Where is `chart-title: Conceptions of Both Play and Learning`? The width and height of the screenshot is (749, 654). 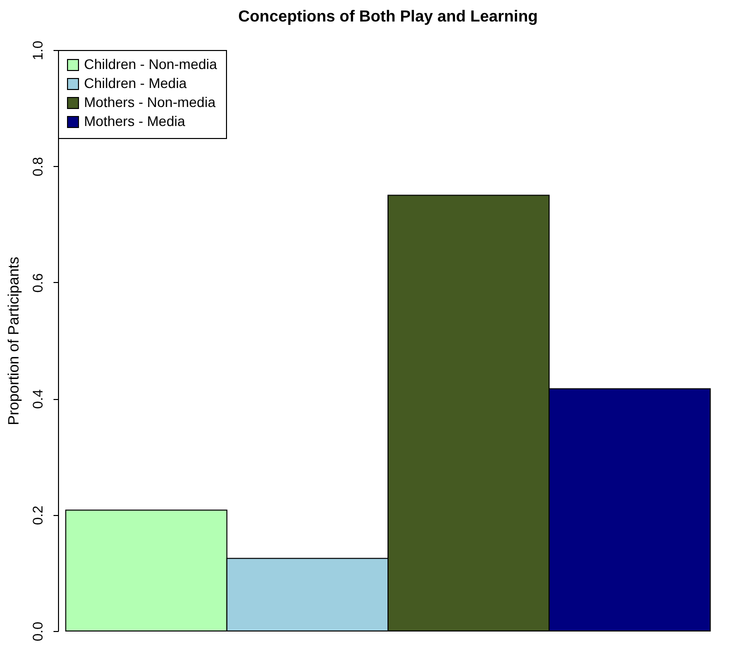
chart-title: Conceptions of Both Play and Learning is located at coordinates (388, 17).